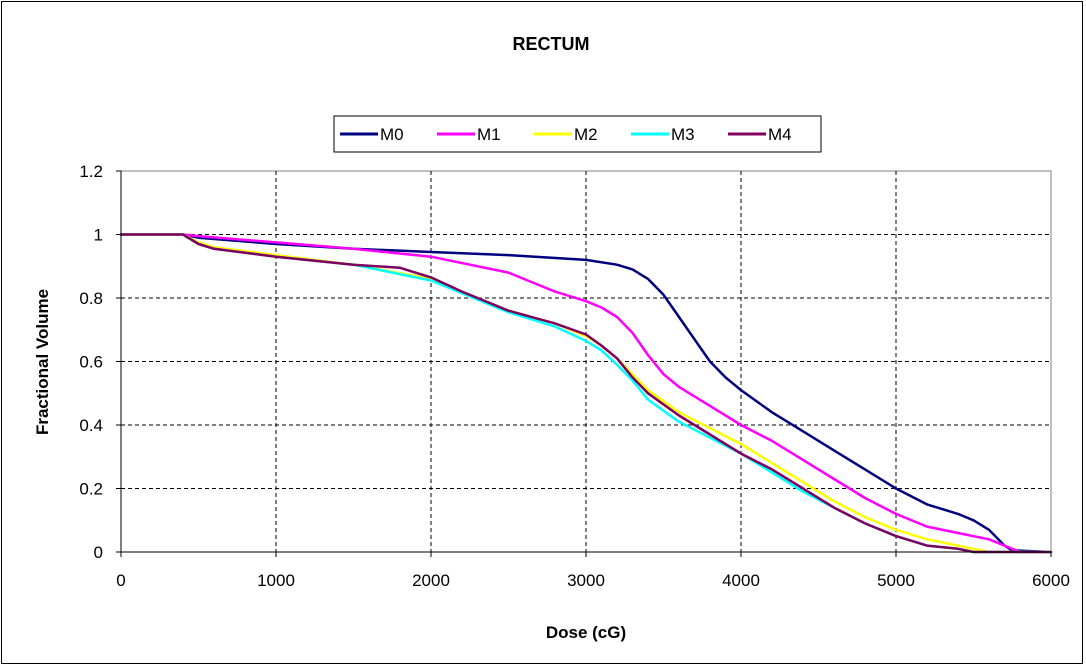 Image resolution: width=1086 pixels, height=667 pixels. What do you see at coordinates (586, 580) in the screenshot?
I see `x-tick-label: 3000` at bounding box center [586, 580].